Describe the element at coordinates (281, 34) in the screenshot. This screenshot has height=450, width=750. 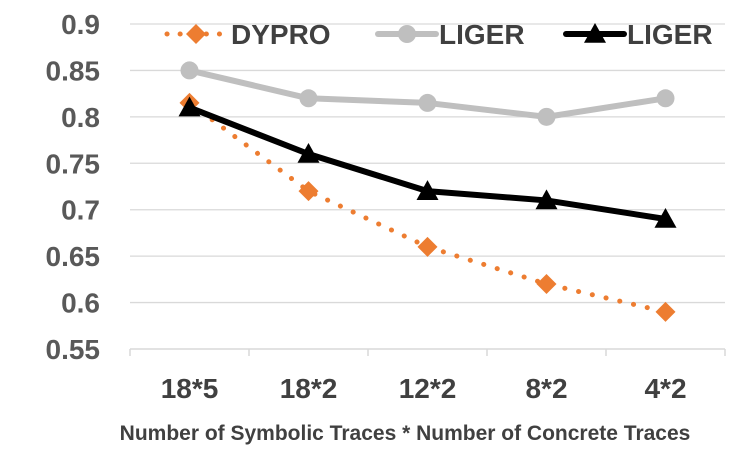
I see `legend-label: DYPRO` at that location.